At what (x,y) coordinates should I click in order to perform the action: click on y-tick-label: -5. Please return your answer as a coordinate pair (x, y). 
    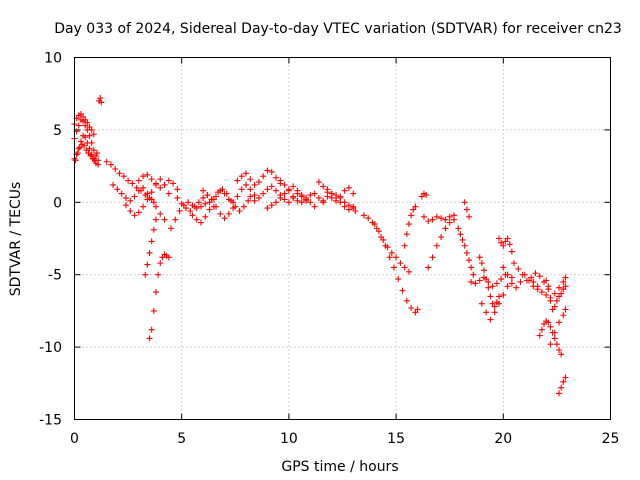
    Looking at the image, I should click on (55, 276).